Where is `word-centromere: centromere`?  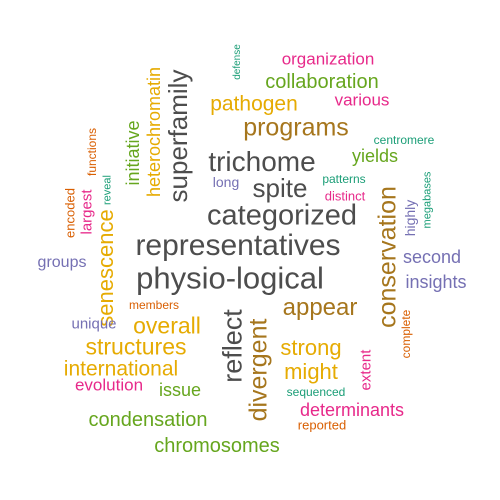
word-centromere: centromere is located at coordinates (404, 140).